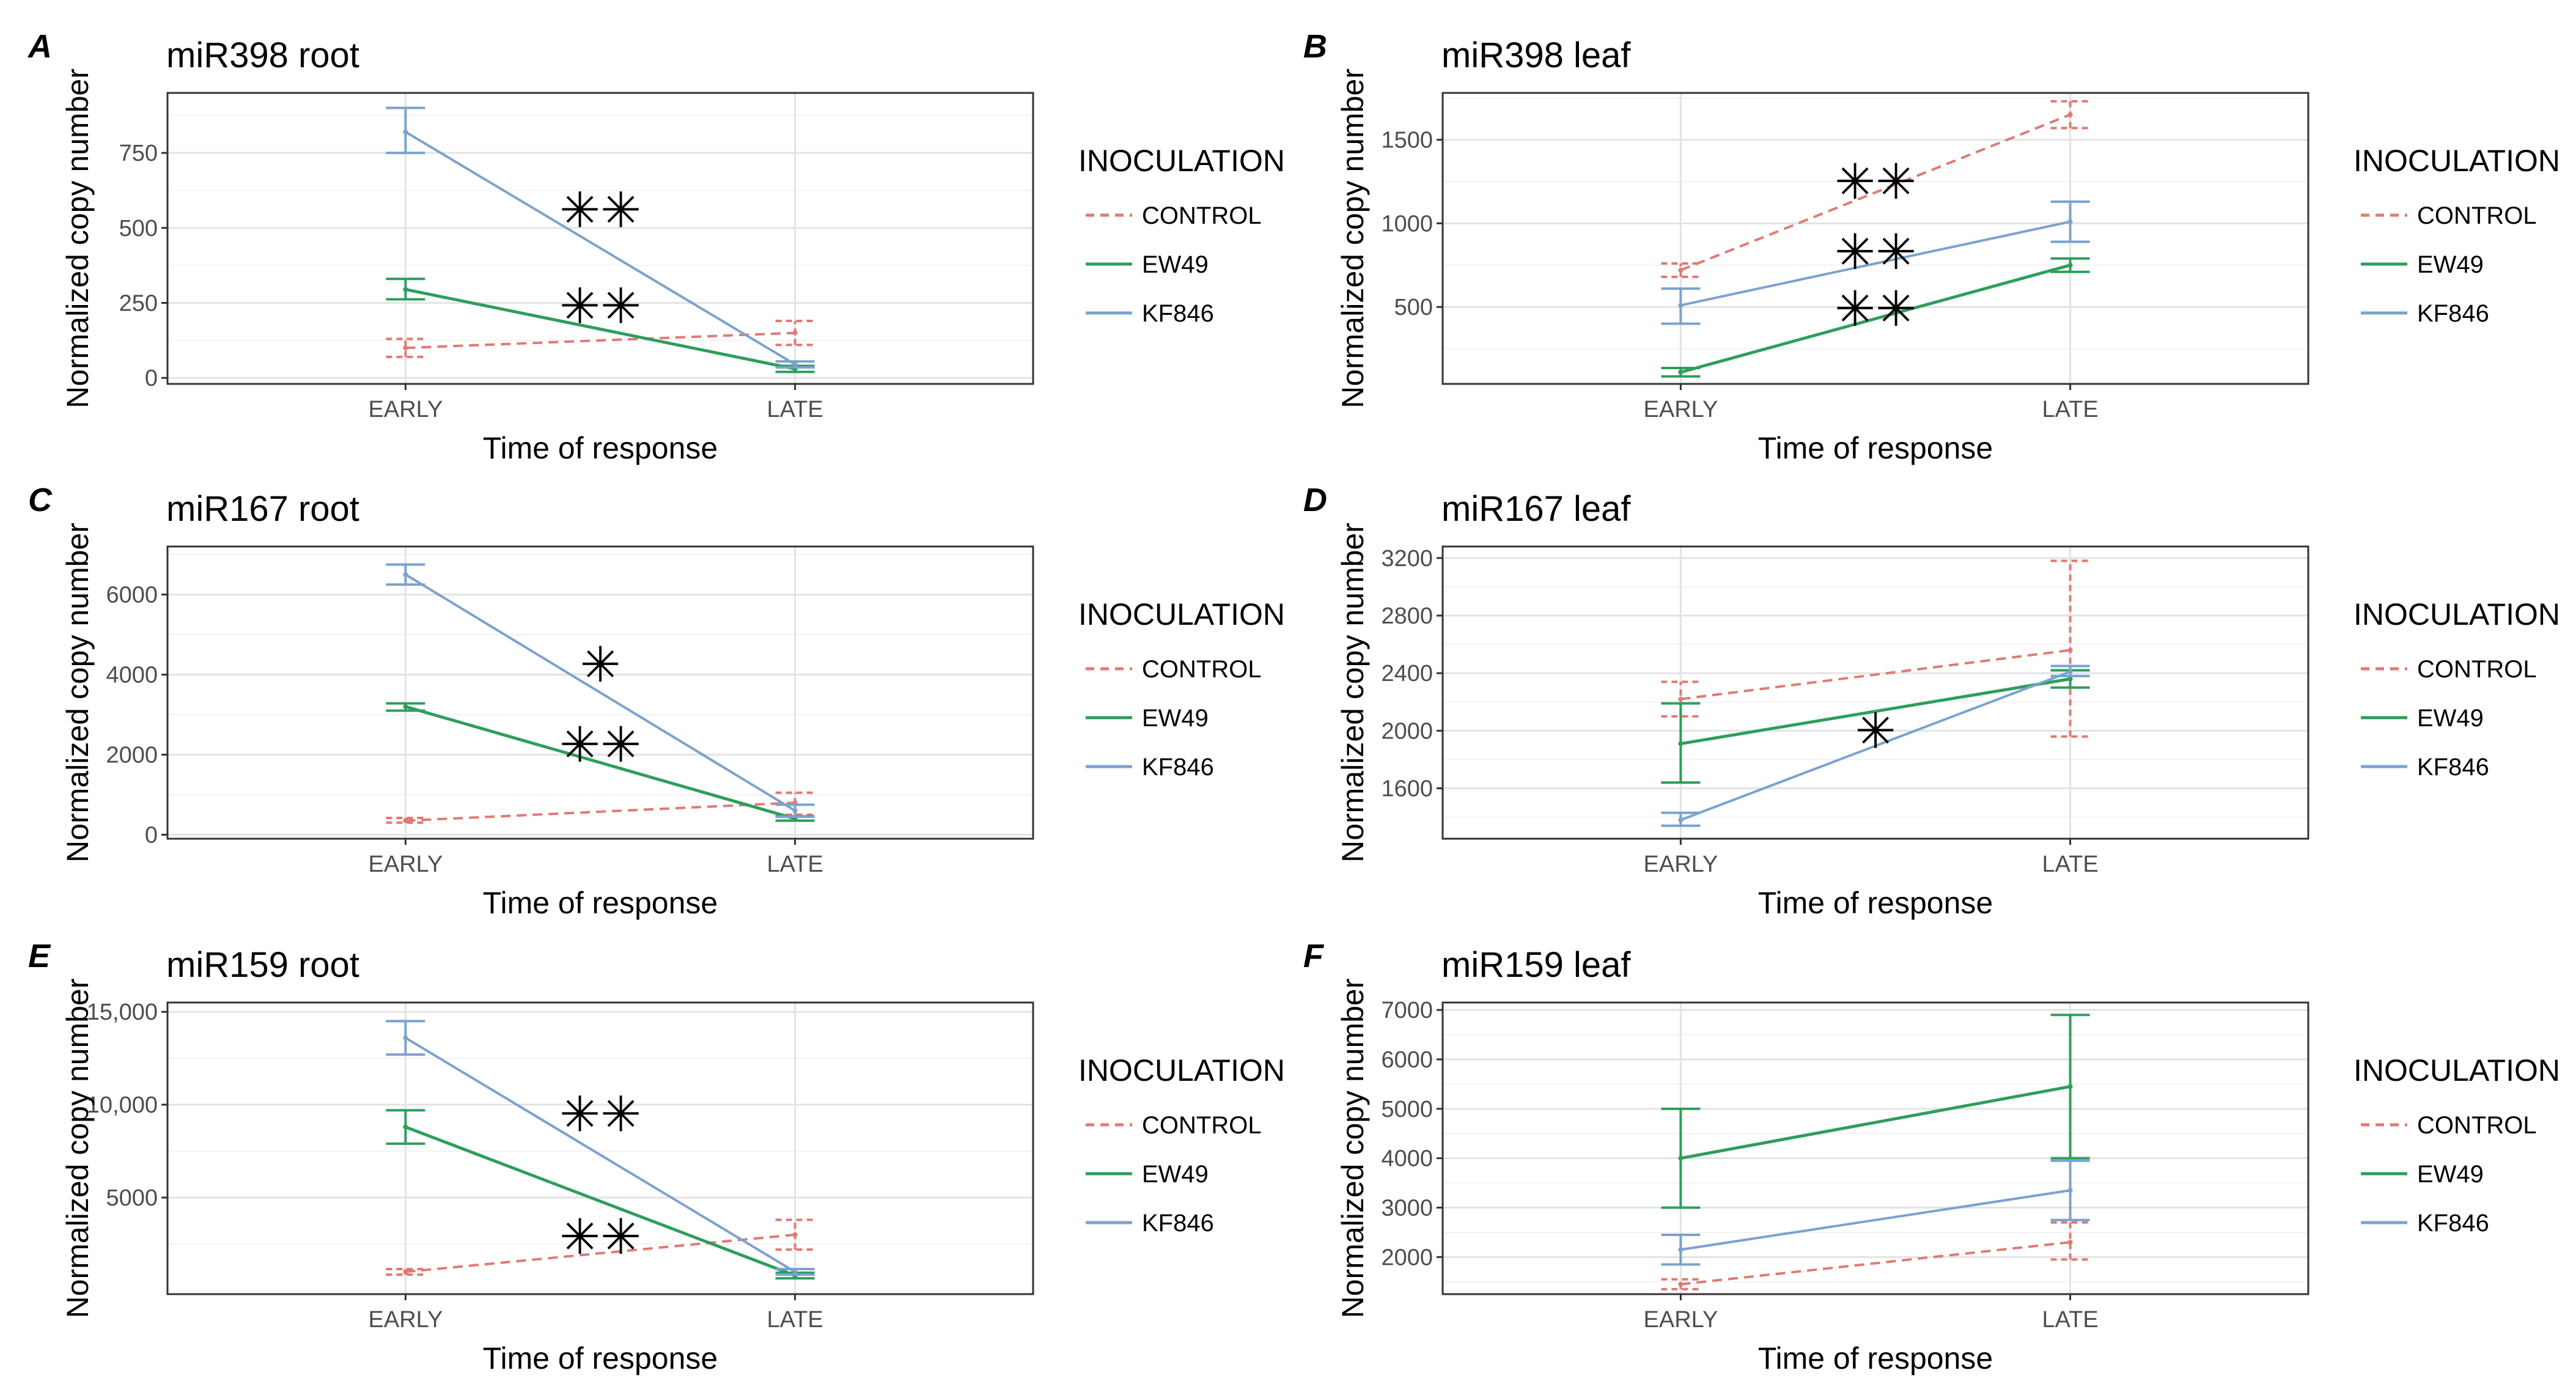  What do you see at coordinates (262, 509) in the screenshot?
I see `panel-title: miR167 root` at bounding box center [262, 509].